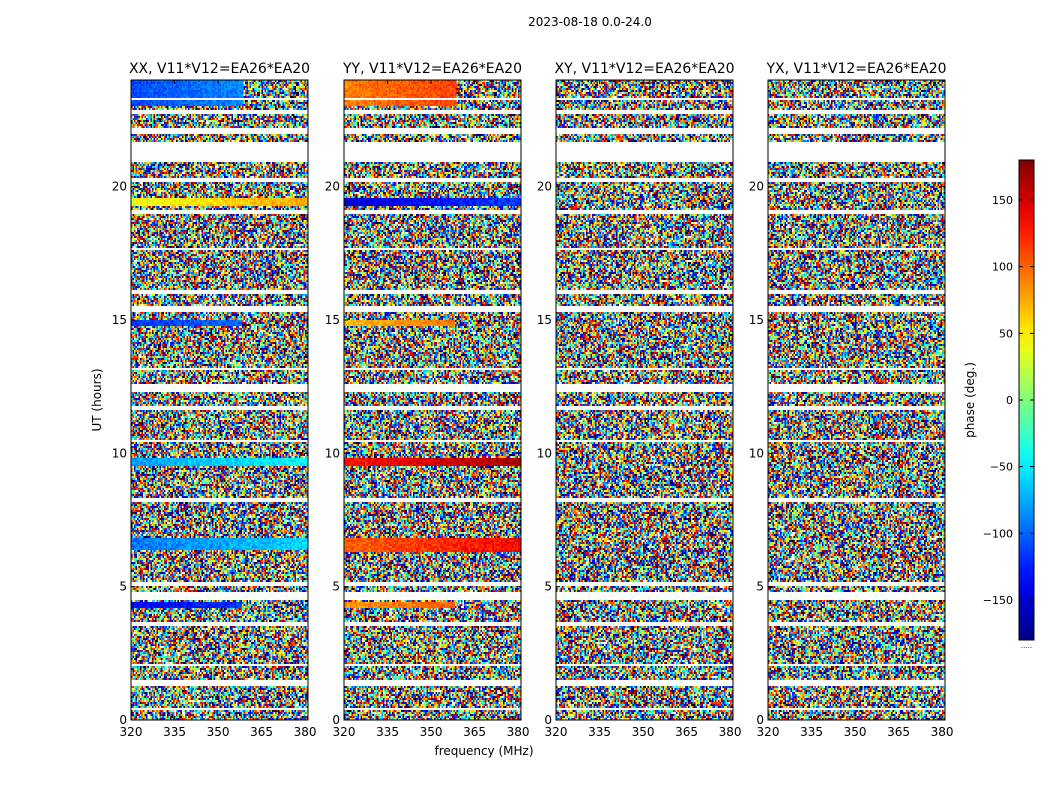 The image size is (1050, 800). I want to click on panel-title: YY, V11*V12=EA26*EA20, so click(432, 69).